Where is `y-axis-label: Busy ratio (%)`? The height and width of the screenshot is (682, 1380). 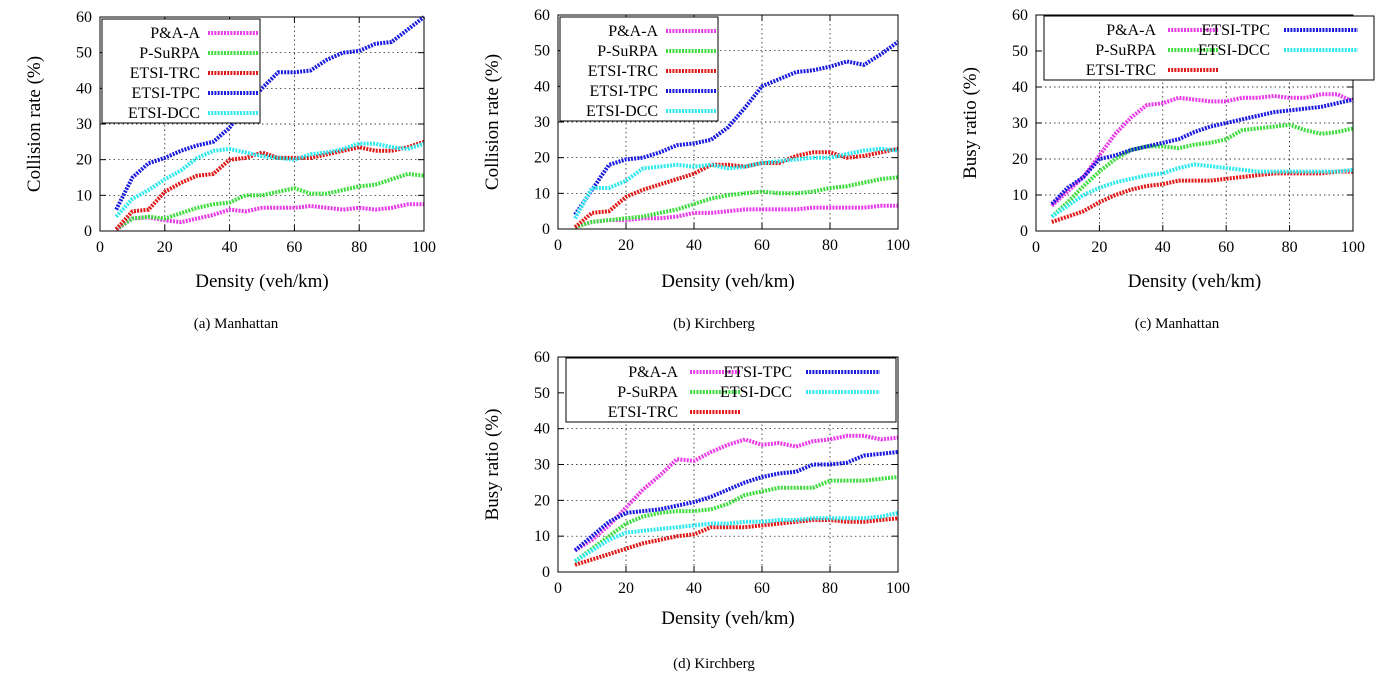
y-axis-label: Busy ratio (%) is located at coordinates (970, 123).